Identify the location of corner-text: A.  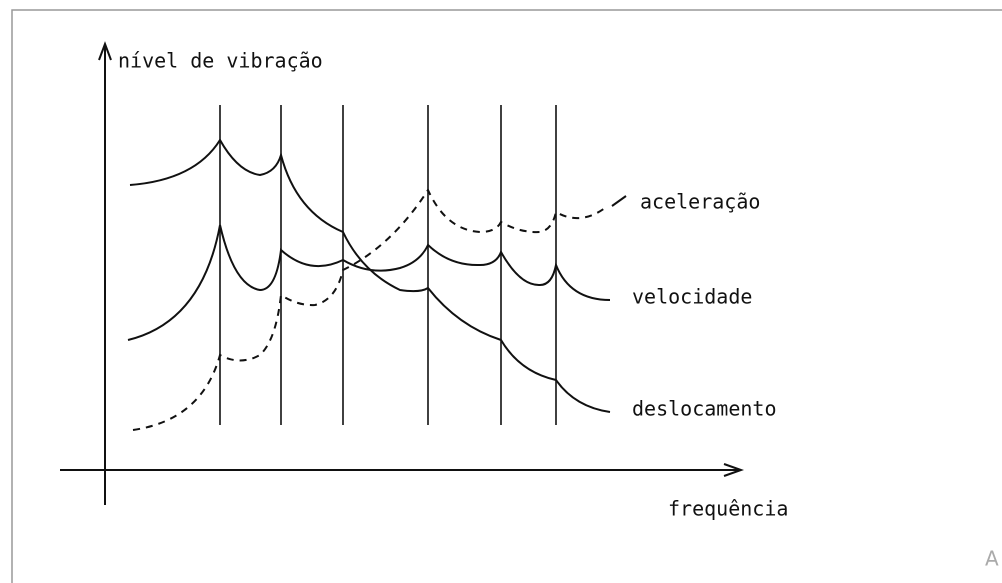
(992, 559).